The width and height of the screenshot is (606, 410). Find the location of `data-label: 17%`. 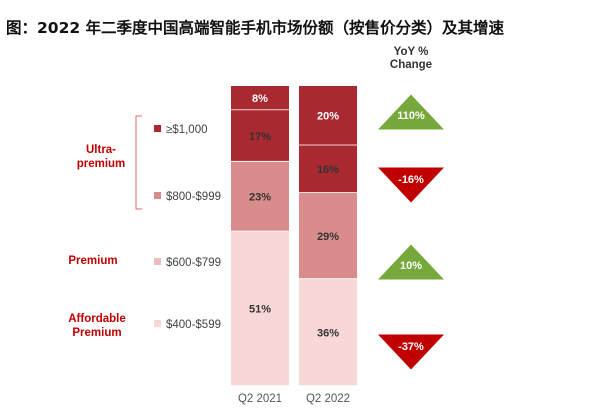

data-label: 17% is located at coordinates (260, 137).